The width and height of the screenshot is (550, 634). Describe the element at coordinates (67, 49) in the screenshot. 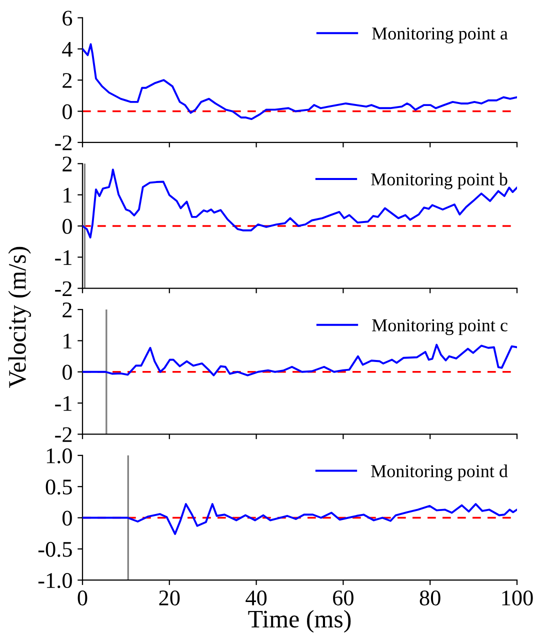

I see `y-tick-label: 4` at that location.